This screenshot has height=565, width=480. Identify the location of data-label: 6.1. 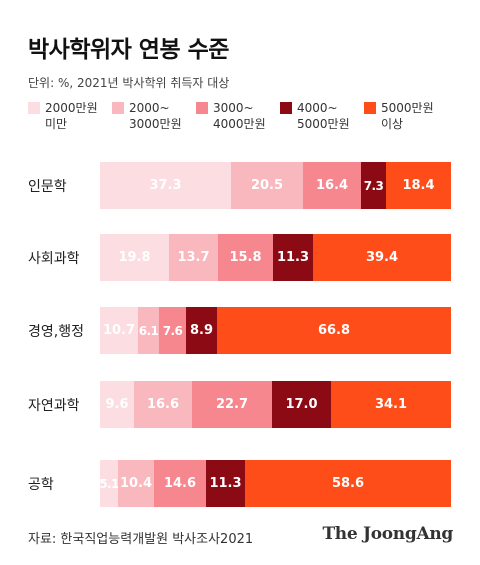
(148, 330).